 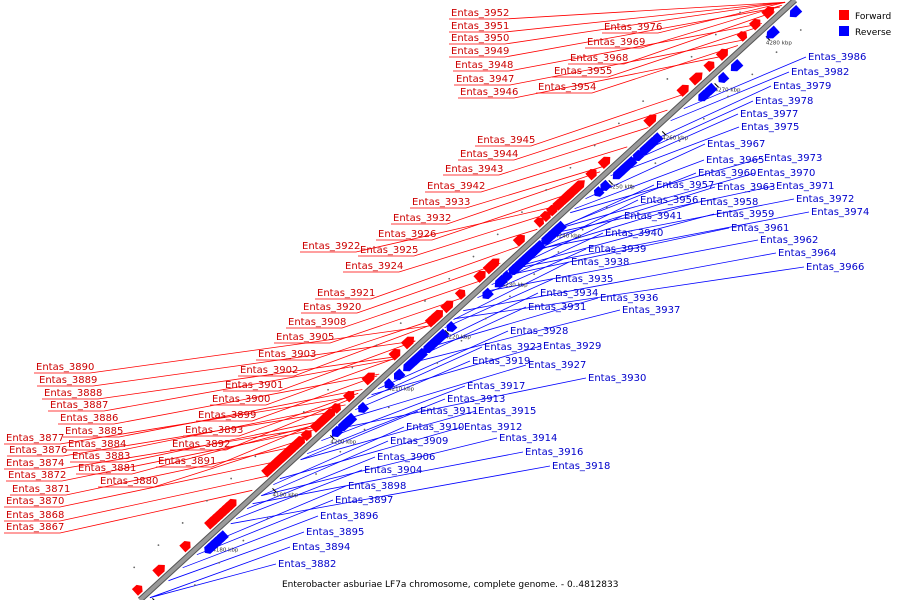 What do you see at coordinates (435, 427) in the screenshot?
I see `gene-label-reverse: Entas_3910` at bounding box center [435, 427].